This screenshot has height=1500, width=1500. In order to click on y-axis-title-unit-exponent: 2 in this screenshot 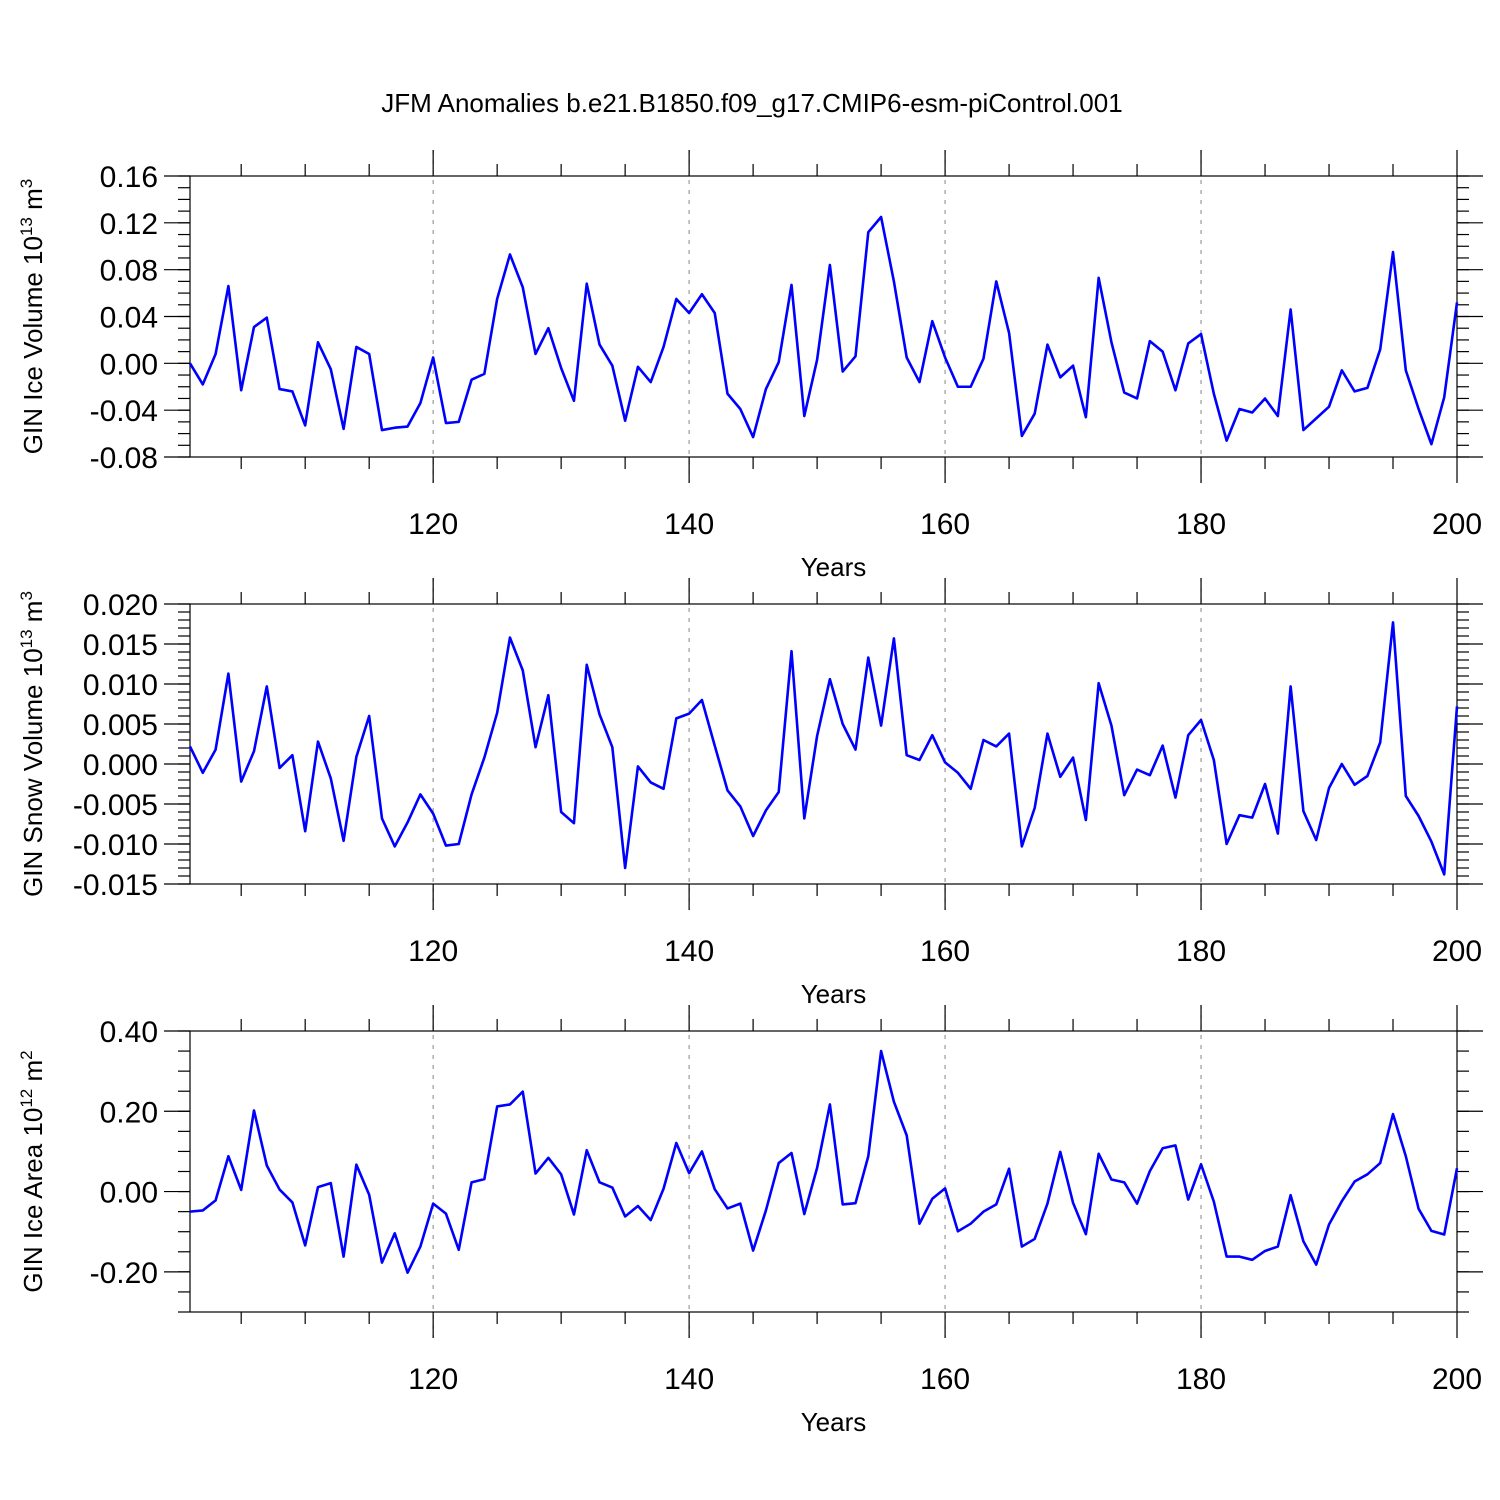, I will do `click(26, 1054)`.